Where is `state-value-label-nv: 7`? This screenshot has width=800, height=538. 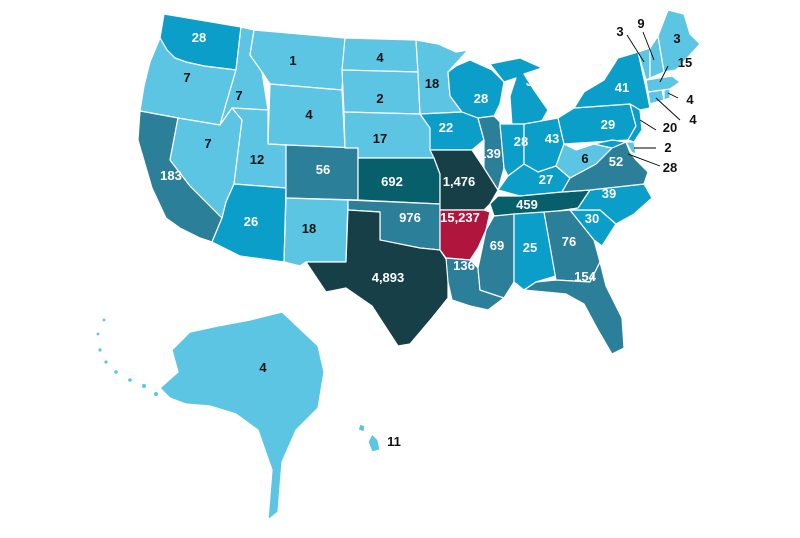
state-value-label-nv: 7 is located at coordinates (207, 143).